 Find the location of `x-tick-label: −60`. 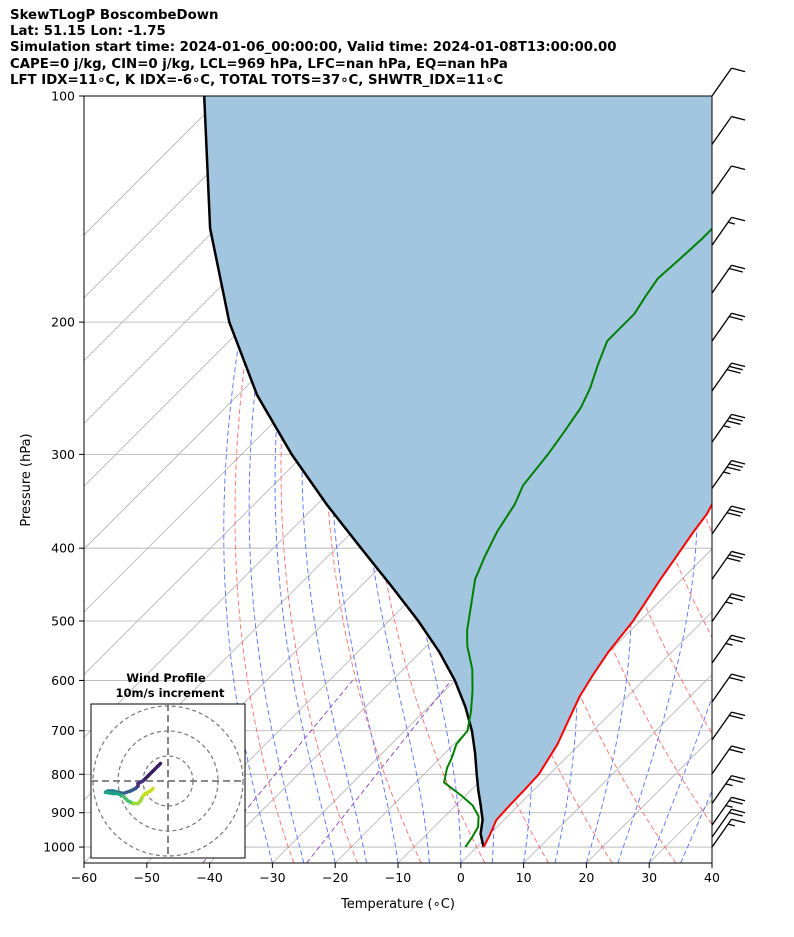

x-tick-label: −60 is located at coordinates (84, 877).